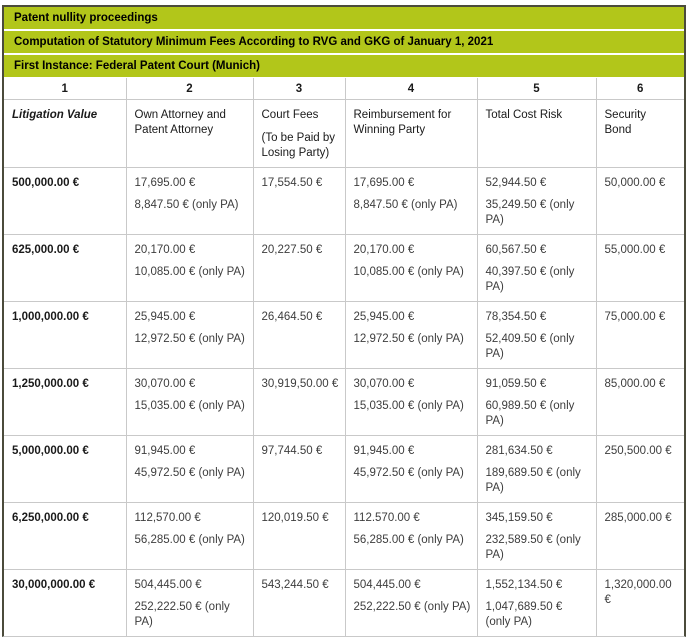 The height and width of the screenshot is (637, 690). I want to click on column-number-row: 1 2 3 4 5 6, so click(344, 89).